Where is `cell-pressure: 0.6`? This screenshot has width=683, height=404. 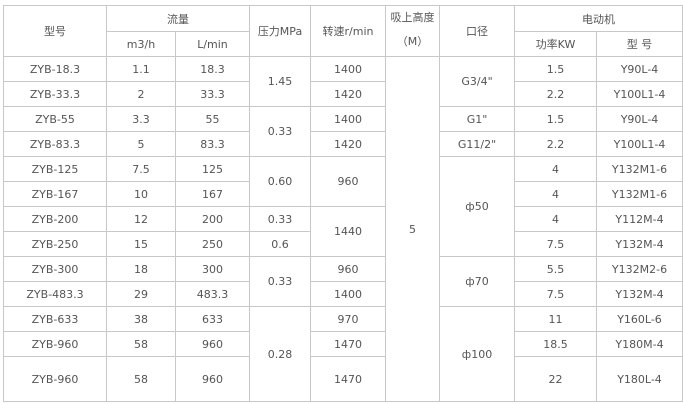 cell-pressure: 0.6 is located at coordinates (280, 244).